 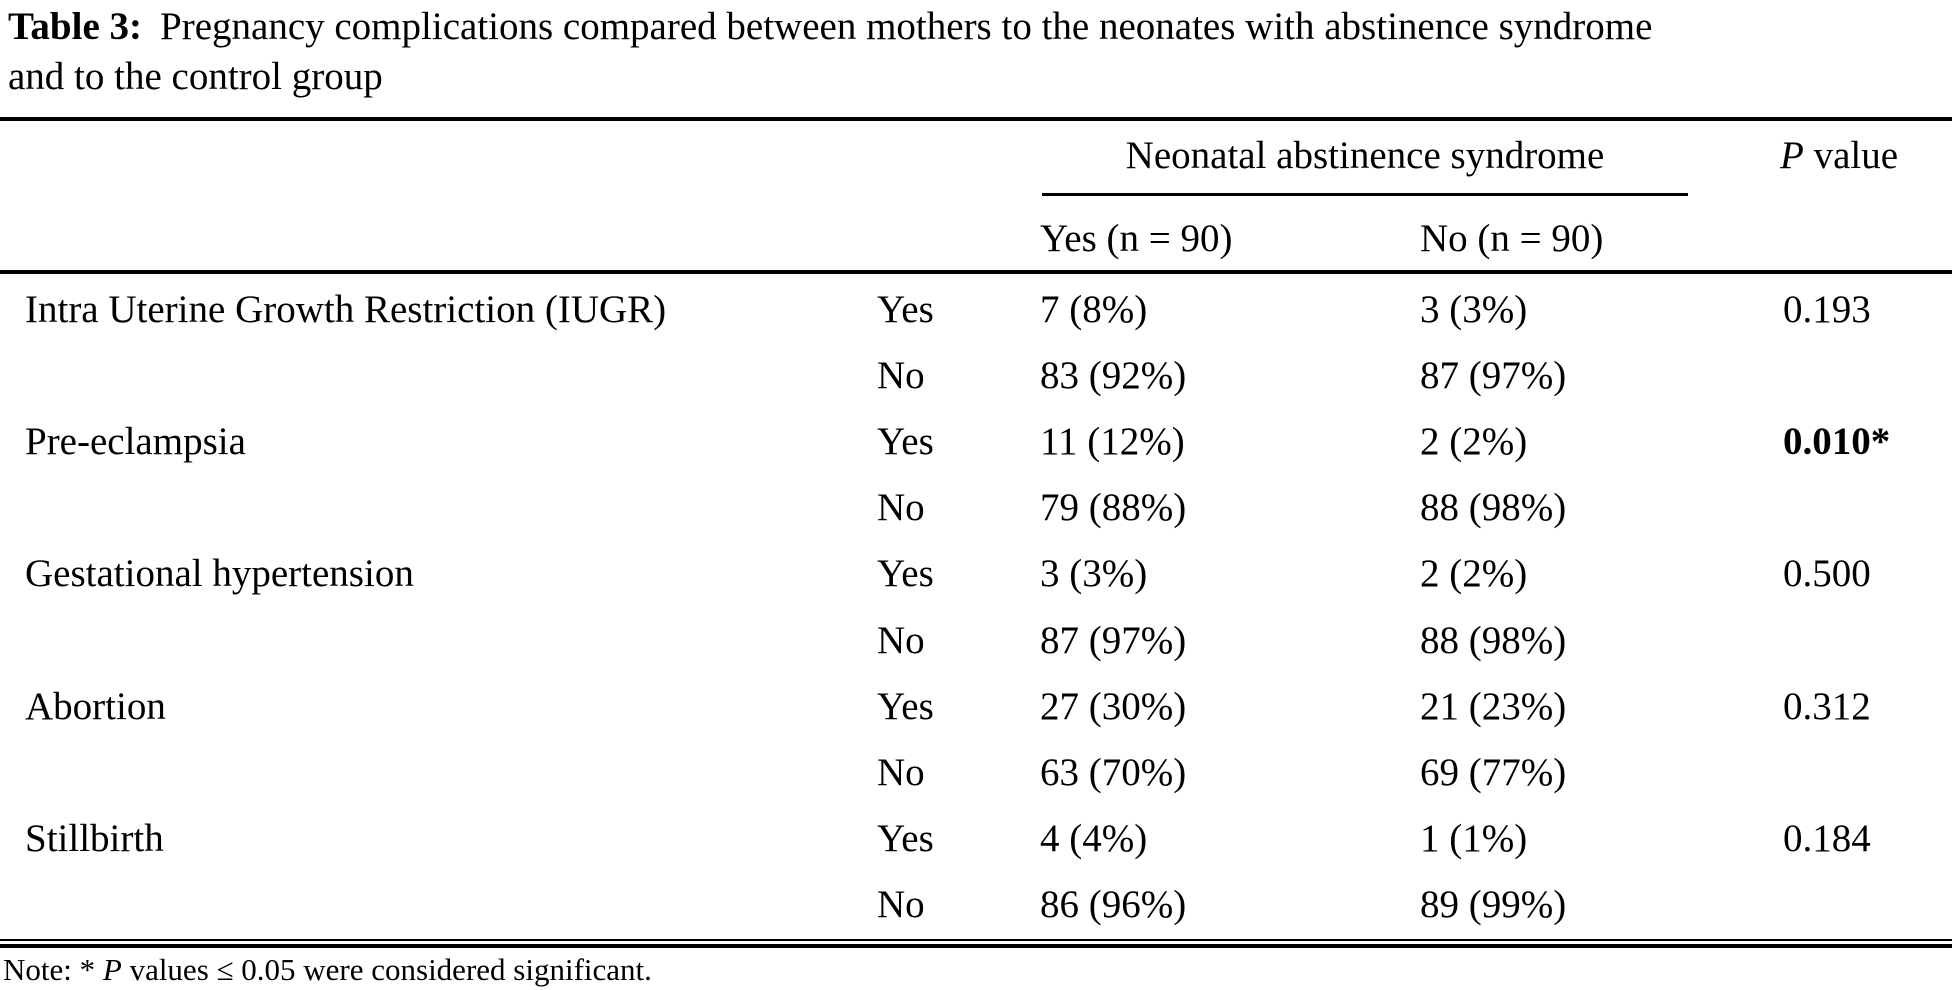 I want to click on complication-cell: Abortion, so click(x=95, y=706).